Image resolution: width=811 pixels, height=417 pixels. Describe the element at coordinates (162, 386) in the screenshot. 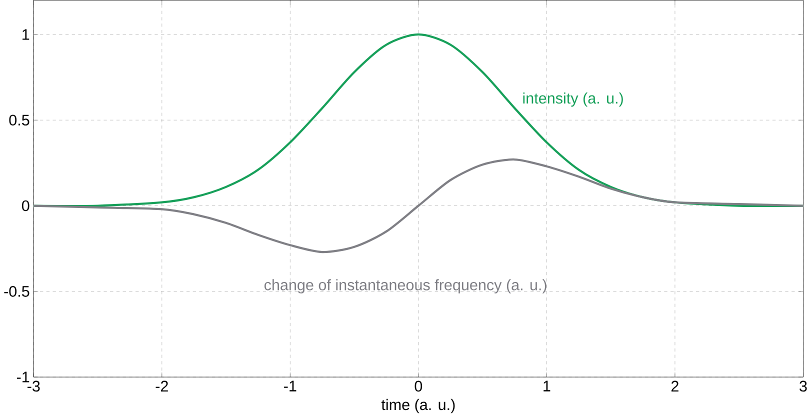

I see `x-tick-label: -2` at that location.